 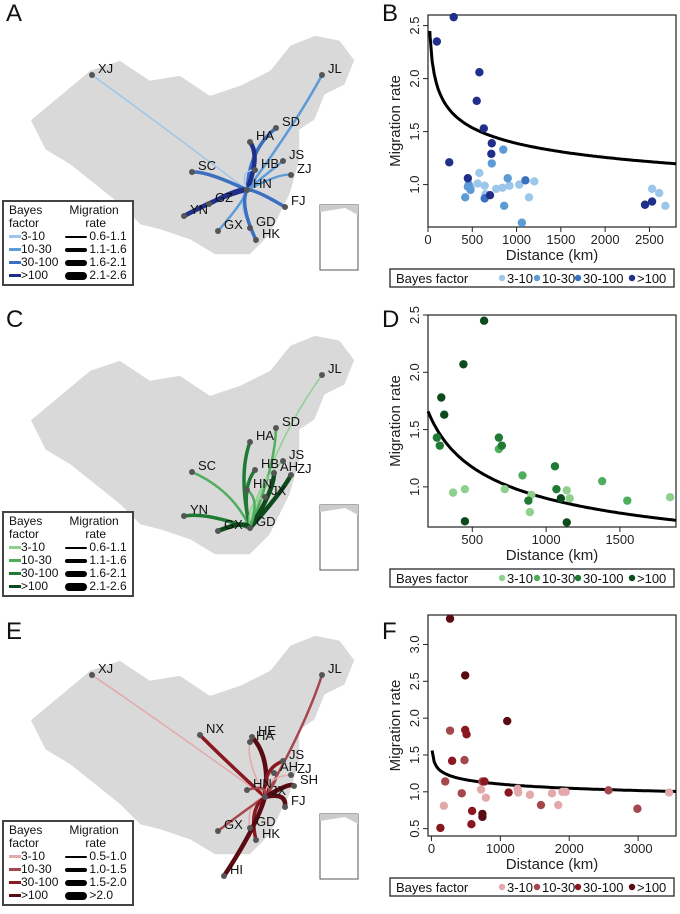 What do you see at coordinates (297, 154) in the screenshot?
I see `location-label: JS` at bounding box center [297, 154].